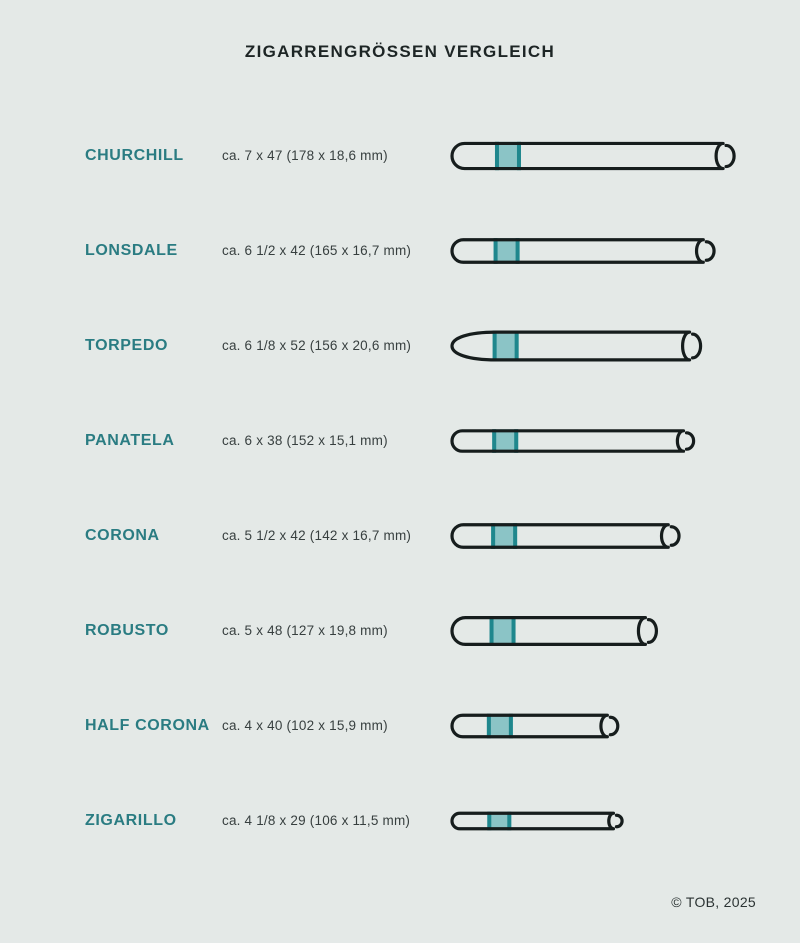 This screenshot has width=800, height=950. What do you see at coordinates (130, 440) in the screenshot?
I see `cigar-name: PANATELA` at bounding box center [130, 440].